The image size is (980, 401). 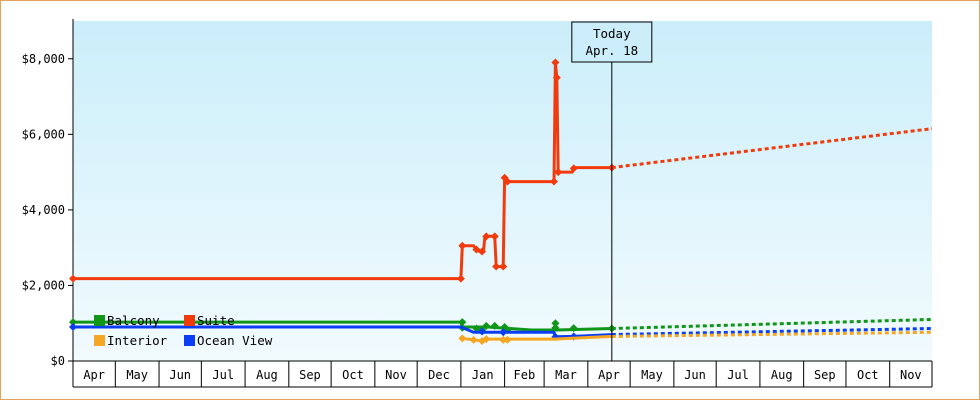 What do you see at coordinates (137, 340) in the screenshot?
I see `legend-label: Interior` at bounding box center [137, 340].